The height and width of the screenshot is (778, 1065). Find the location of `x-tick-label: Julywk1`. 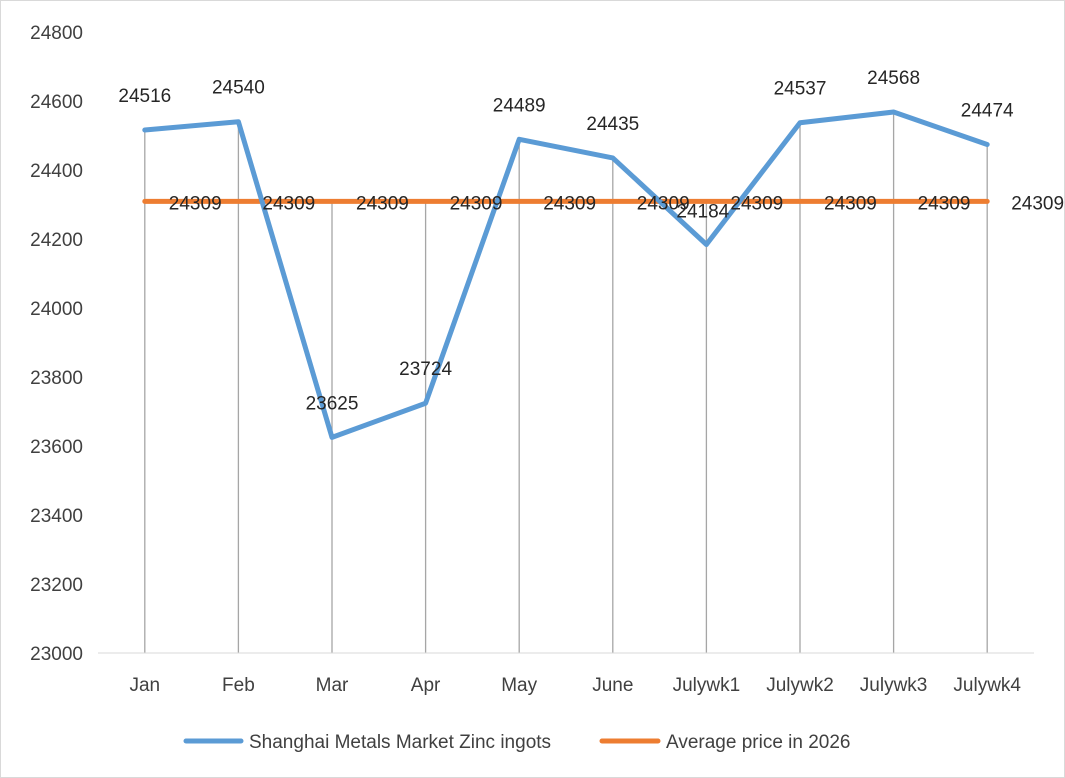

x-tick-label: Julywk1 is located at coordinates (707, 685).